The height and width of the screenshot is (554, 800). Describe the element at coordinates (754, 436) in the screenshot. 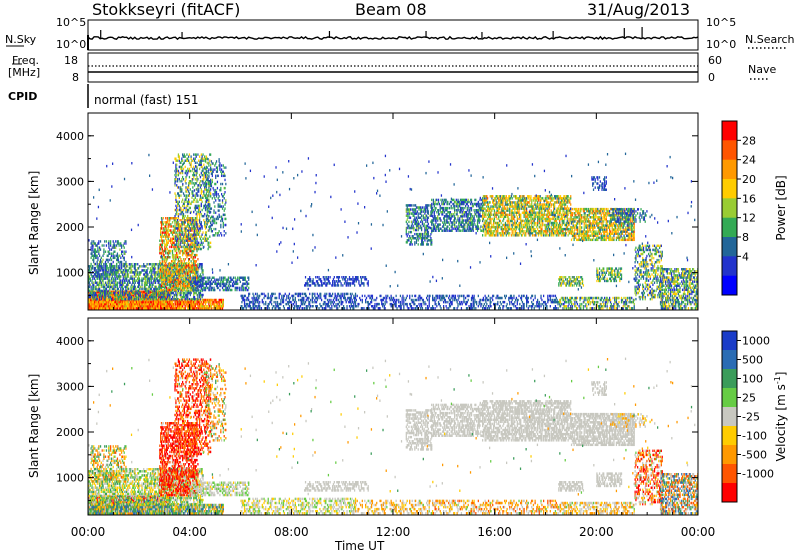

I see `colorbar-tick-label: -100` at that location.